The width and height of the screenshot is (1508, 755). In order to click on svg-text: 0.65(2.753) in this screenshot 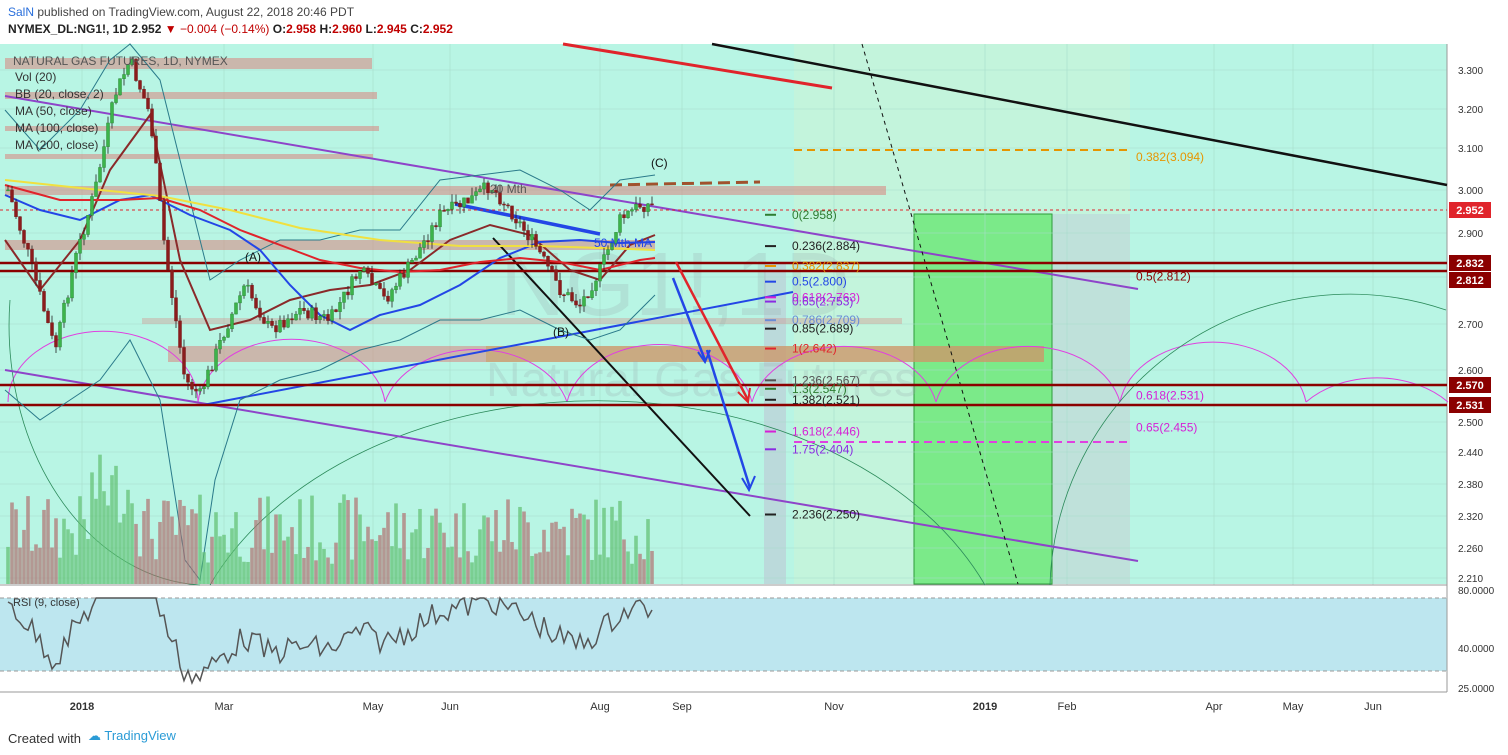, I will do `click(822, 302)`.